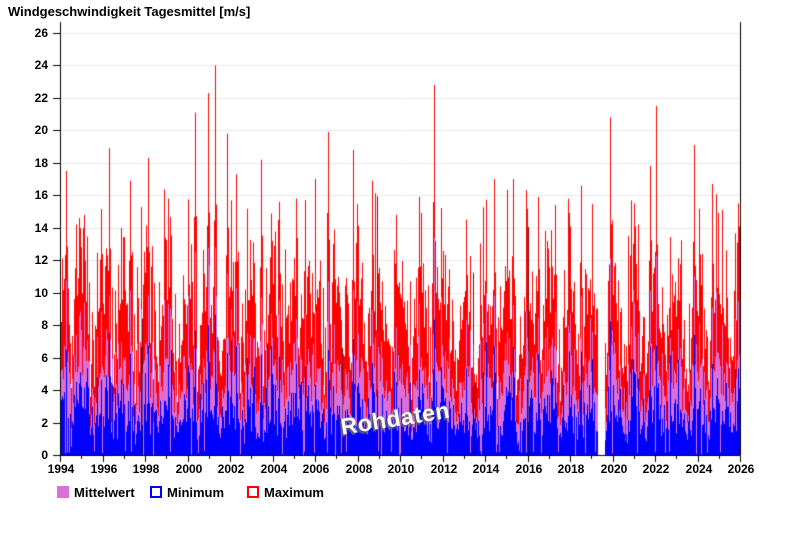  What do you see at coordinates (41, 195) in the screenshot?
I see `y-tick-label: 16` at bounding box center [41, 195].